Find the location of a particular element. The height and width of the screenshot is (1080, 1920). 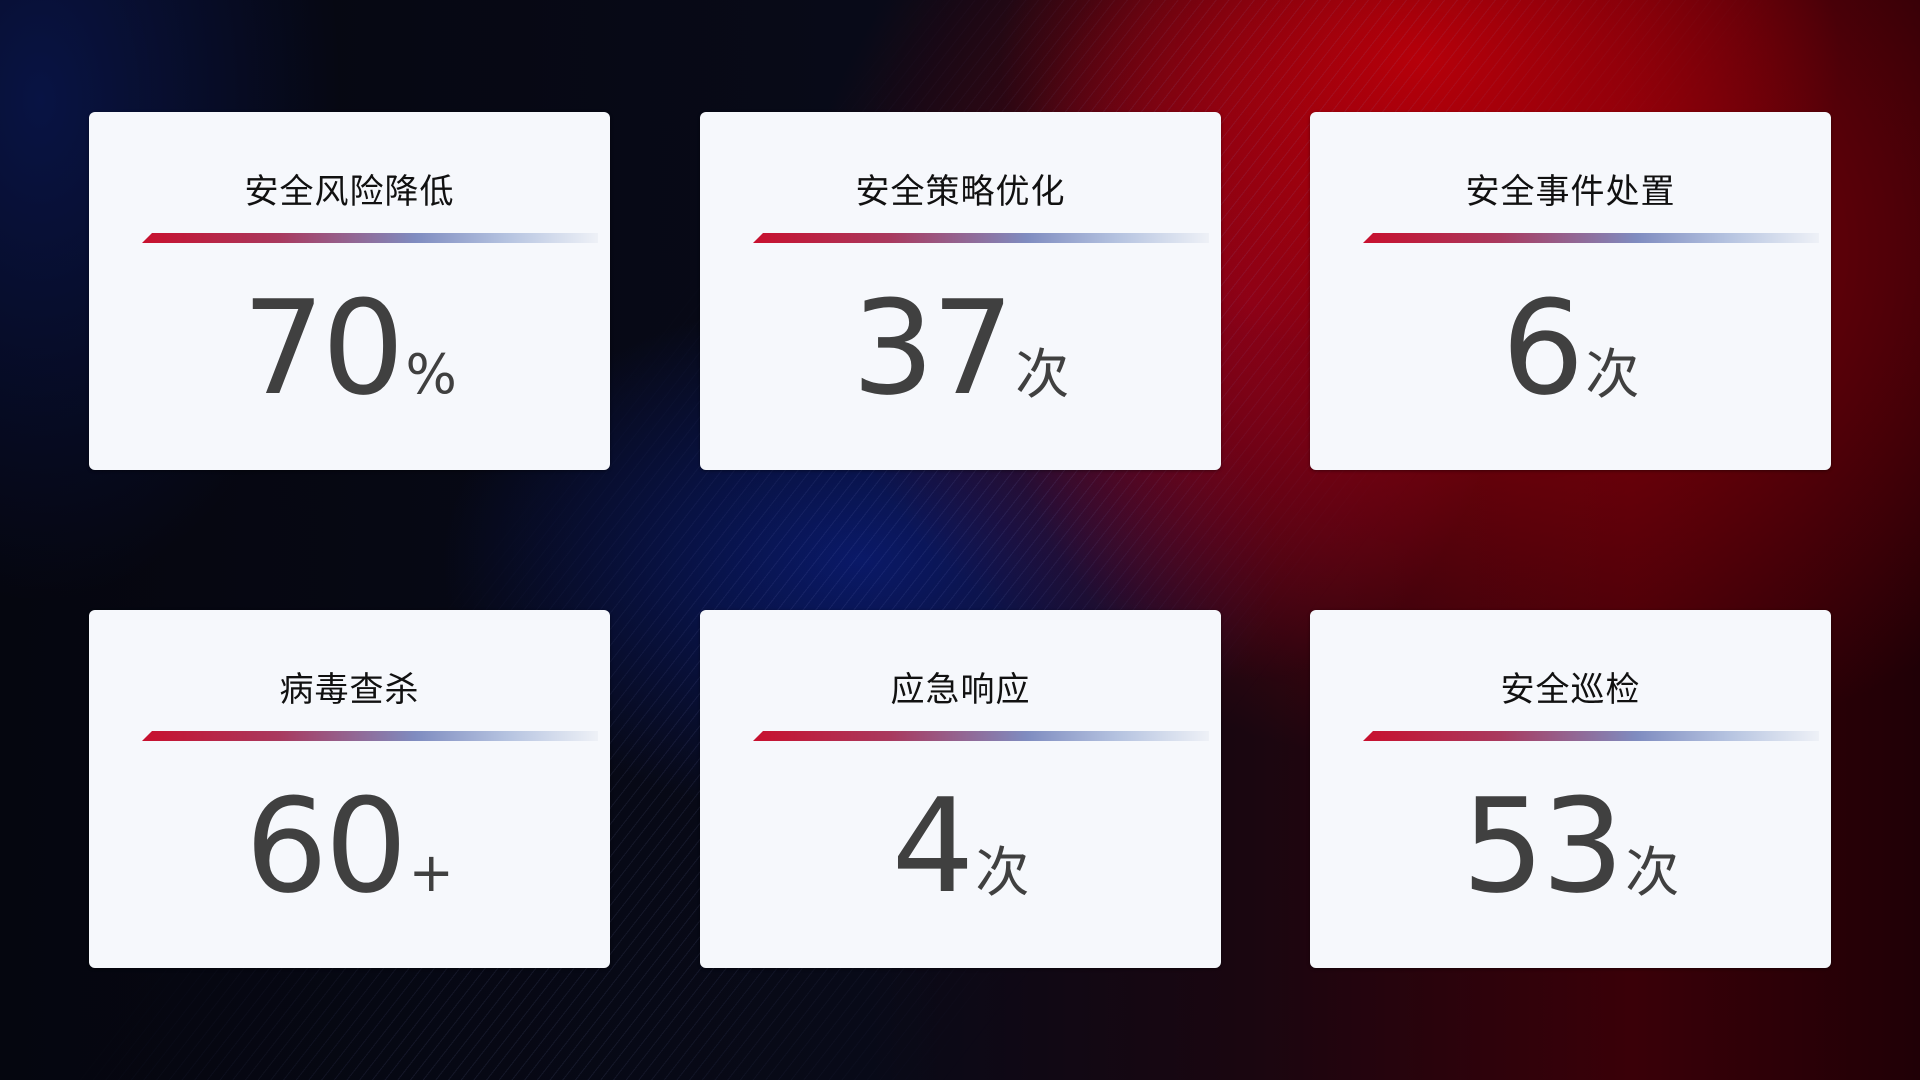

card-title: 病毒查杀 is located at coordinates (349, 690).